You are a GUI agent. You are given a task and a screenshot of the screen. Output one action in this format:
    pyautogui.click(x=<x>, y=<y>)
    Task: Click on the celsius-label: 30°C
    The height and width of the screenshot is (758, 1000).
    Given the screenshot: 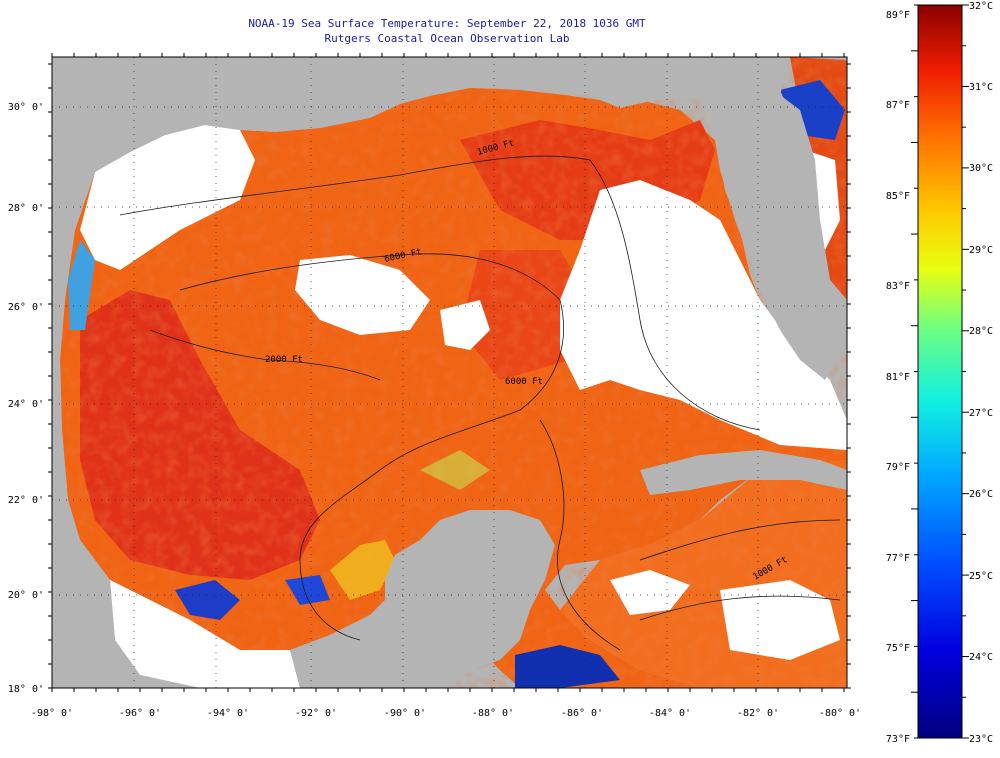 What is the action you would take?
    pyautogui.click(x=981, y=168)
    